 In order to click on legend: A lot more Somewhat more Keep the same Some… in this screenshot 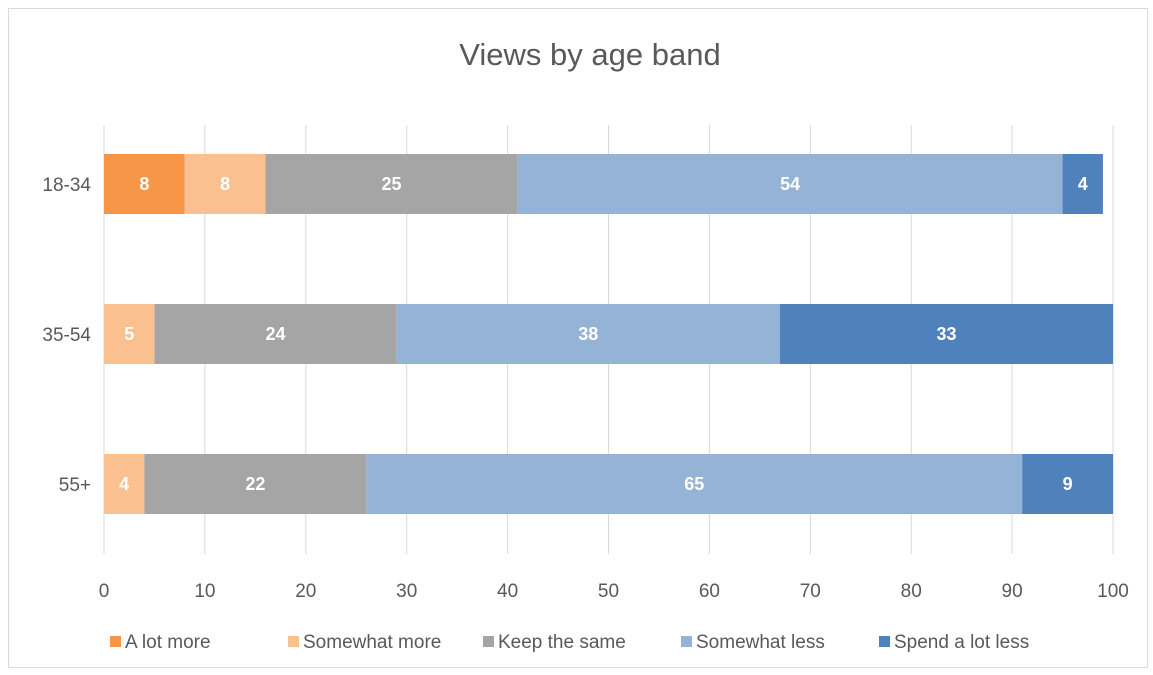, I will do `click(569, 642)`.